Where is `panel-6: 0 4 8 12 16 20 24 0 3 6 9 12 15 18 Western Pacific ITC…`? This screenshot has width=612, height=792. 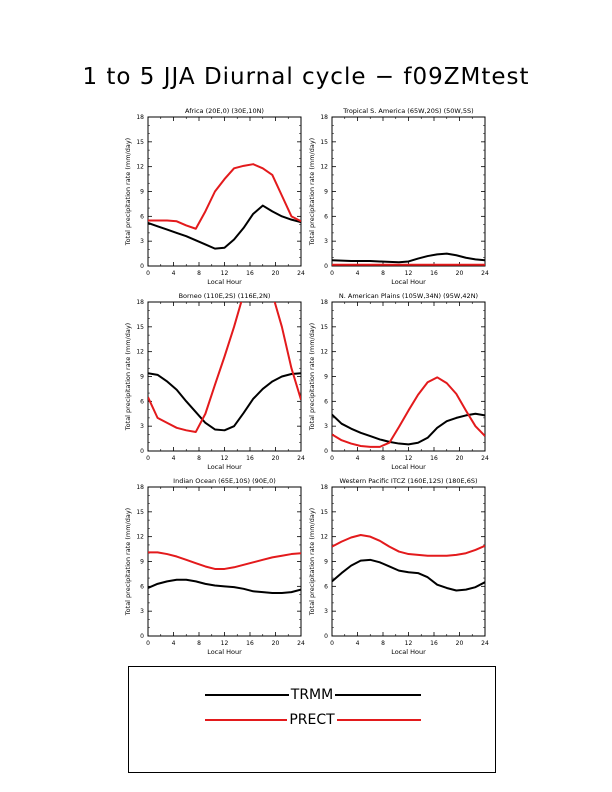 panel-6: 0 4 8 12 16 20 24 0 3 6 9 12 15 18 Western Pacific ITC… is located at coordinates (398, 566).